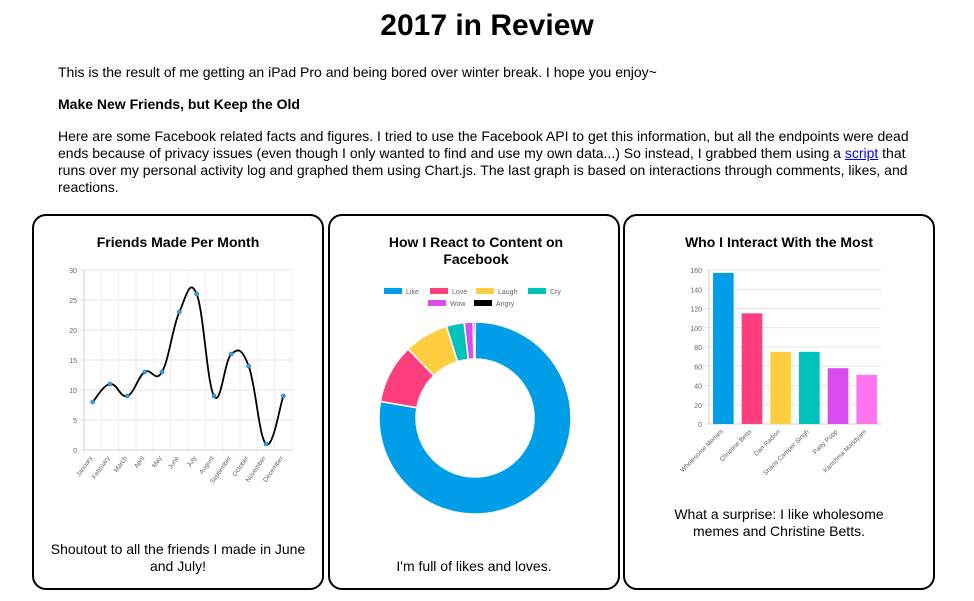 The width and height of the screenshot is (974, 601). What do you see at coordinates (696, 271) in the screenshot?
I see `y-tick-label: 160` at bounding box center [696, 271].